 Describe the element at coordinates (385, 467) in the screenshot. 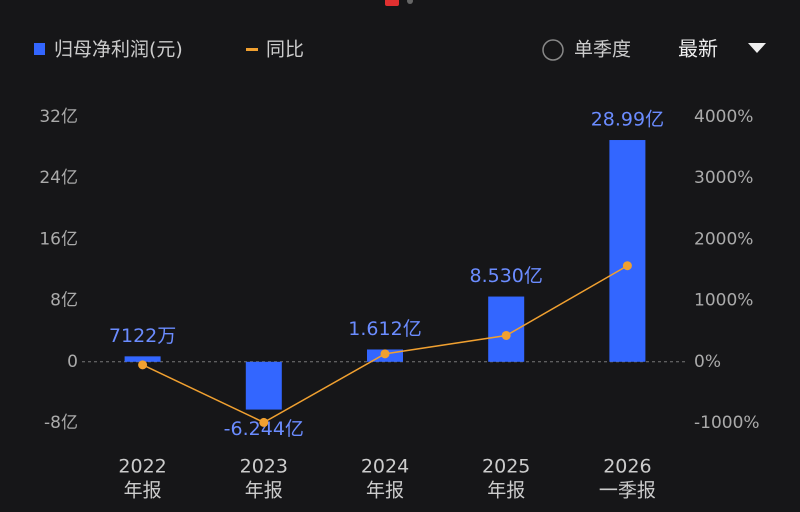

I see `x-tick-label: 2024` at that location.